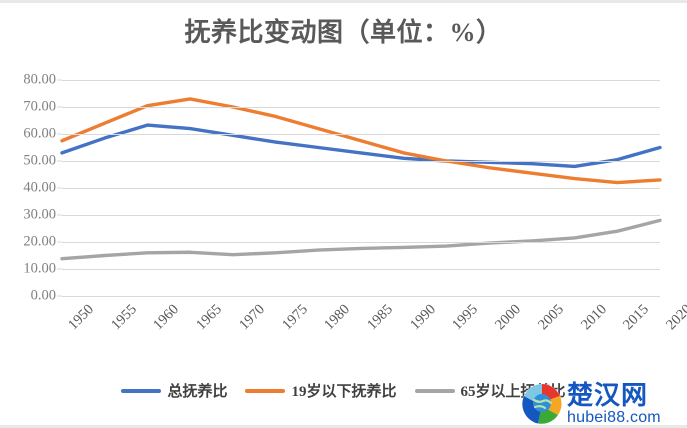 The image size is (687, 428). What do you see at coordinates (344, 392) in the screenshot?
I see `legend-label: 19岁以下抚养比` at bounding box center [344, 392].